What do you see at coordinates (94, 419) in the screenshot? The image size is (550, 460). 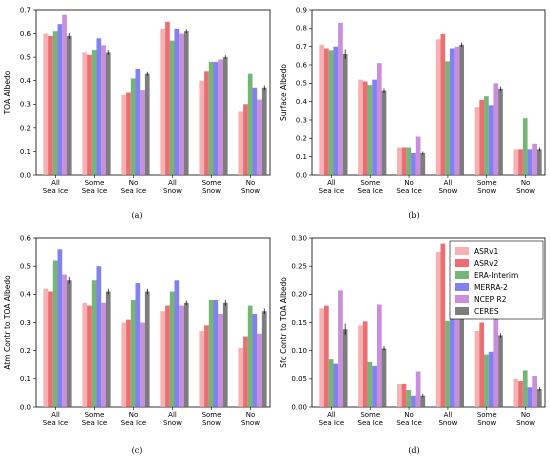 I see `x-tick-label: Some Sea Ice` at bounding box center [94, 419].